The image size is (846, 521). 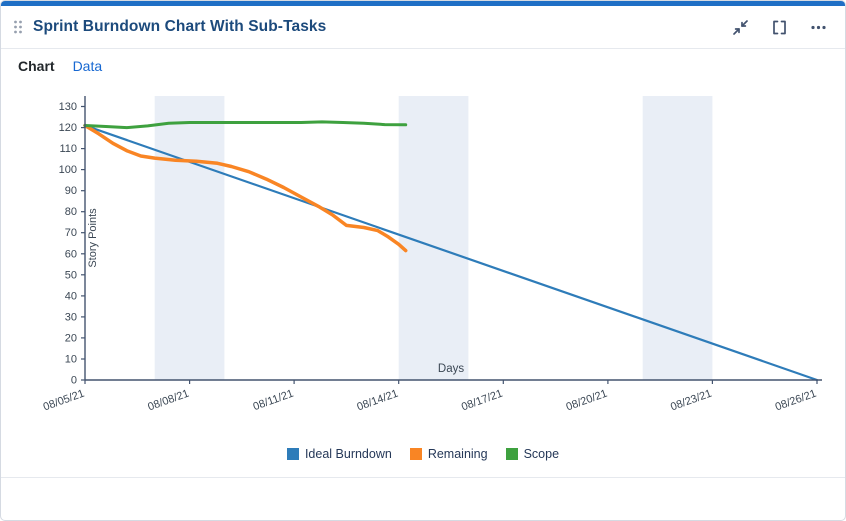 I want to click on y-tick-label: 80, so click(x=71, y=212).